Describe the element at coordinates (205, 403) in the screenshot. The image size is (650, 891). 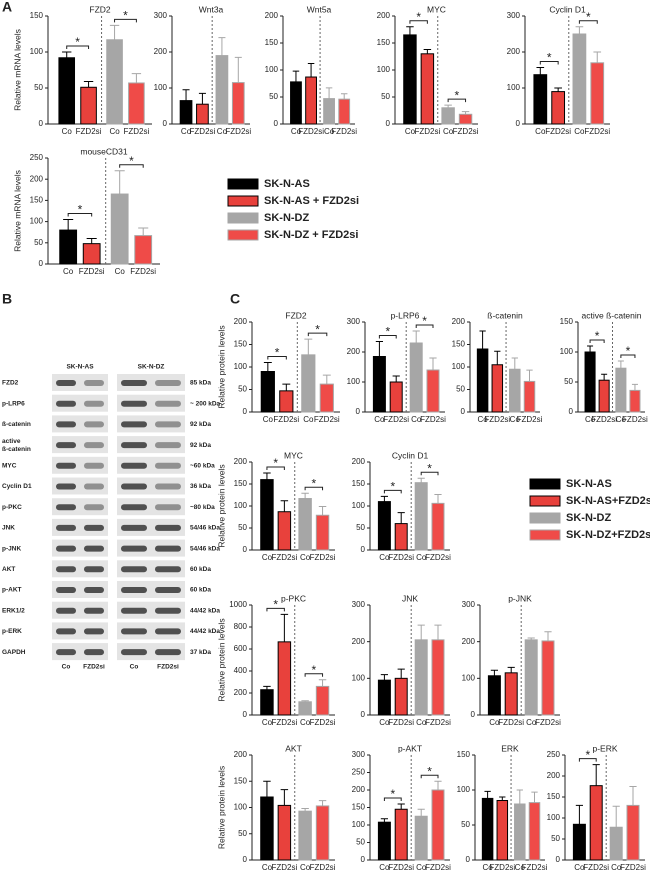
I see `blot-size-label: ~ 200 kDa` at that location.